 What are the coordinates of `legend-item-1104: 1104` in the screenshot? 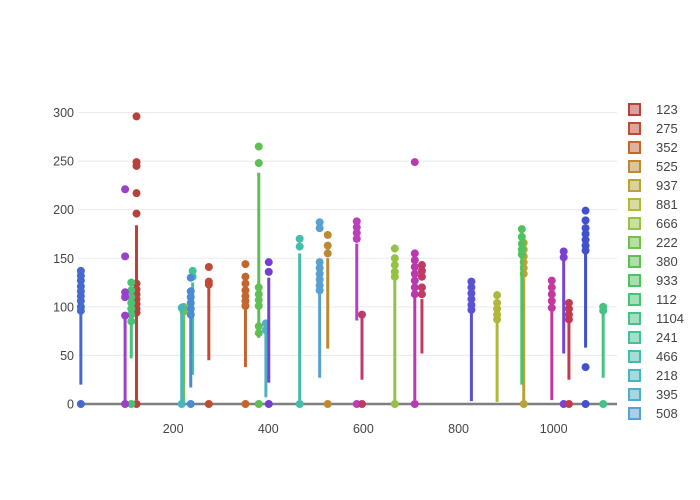 It's located at (663, 318).